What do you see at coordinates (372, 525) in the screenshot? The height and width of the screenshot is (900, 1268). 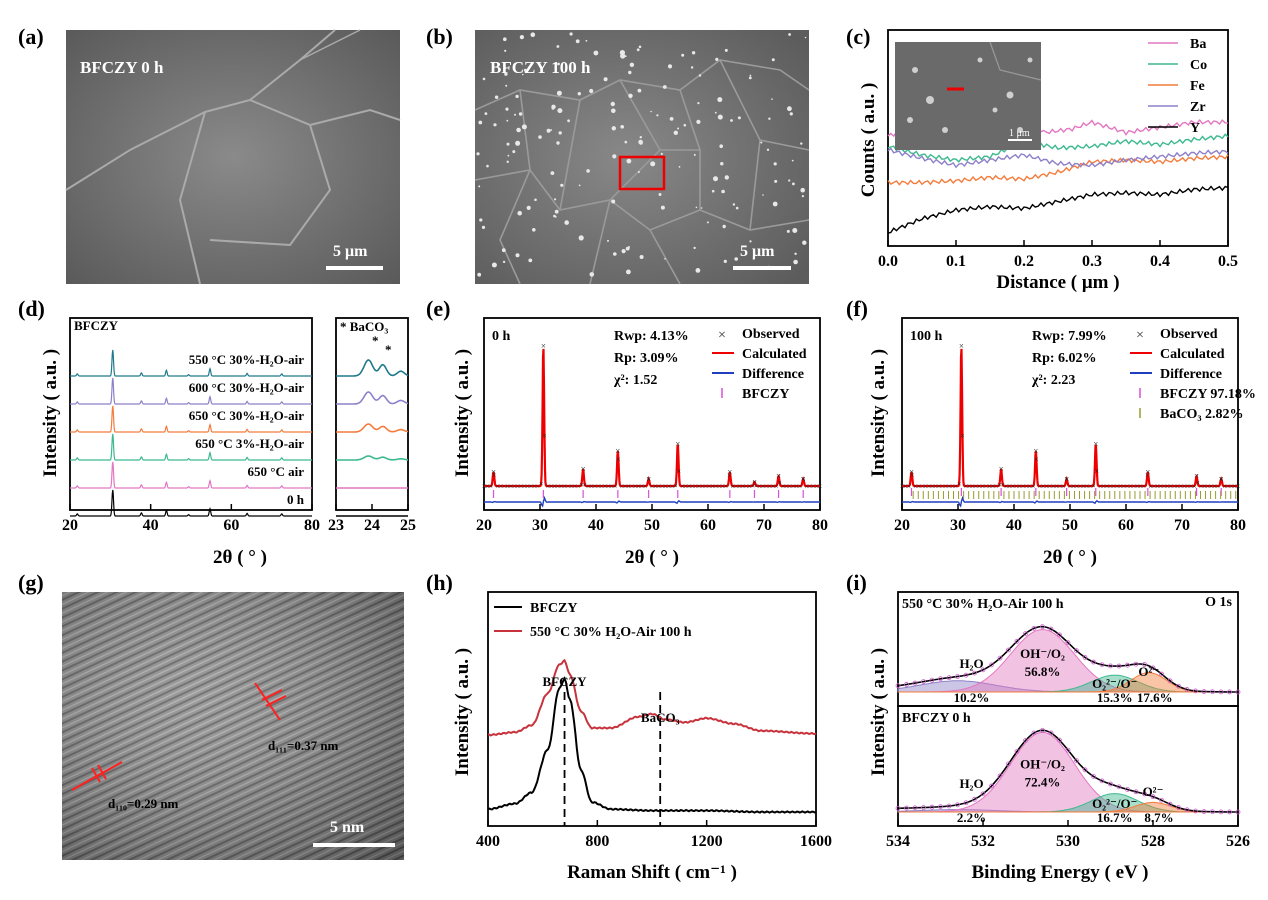 I see `d-zoom-xtick-label: 24` at bounding box center [372, 525].